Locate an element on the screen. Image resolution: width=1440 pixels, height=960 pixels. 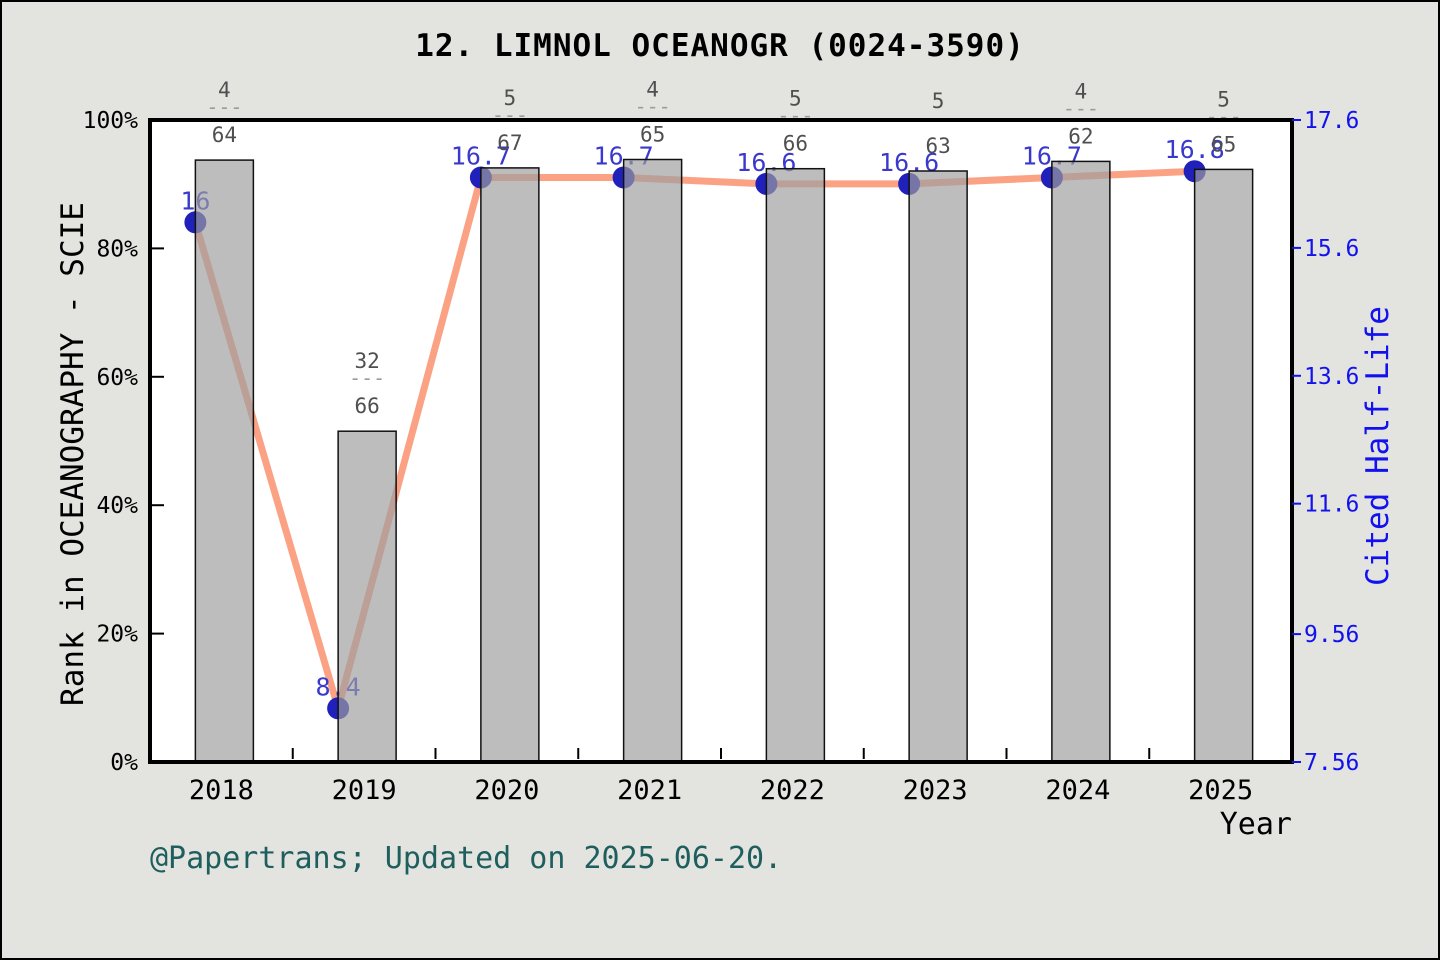
rank-bar-2020 is located at coordinates (510, 465).